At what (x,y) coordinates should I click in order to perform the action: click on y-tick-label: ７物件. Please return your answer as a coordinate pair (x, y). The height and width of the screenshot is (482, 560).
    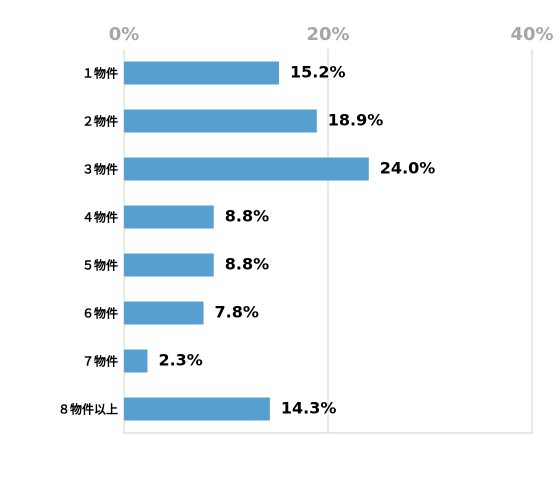
    Looking at the image, I should click on (100, 361).